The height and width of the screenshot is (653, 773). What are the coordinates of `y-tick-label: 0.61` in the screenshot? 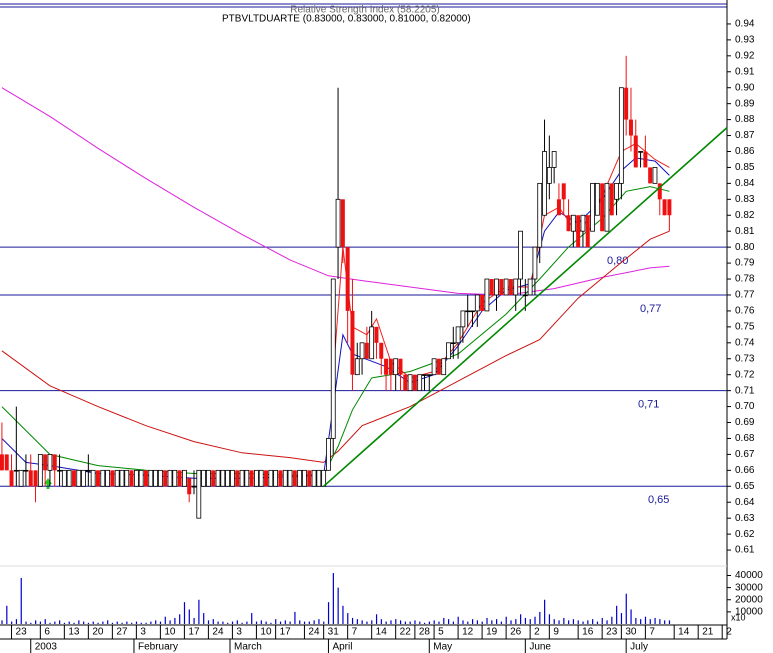 It's located at (745, 550).